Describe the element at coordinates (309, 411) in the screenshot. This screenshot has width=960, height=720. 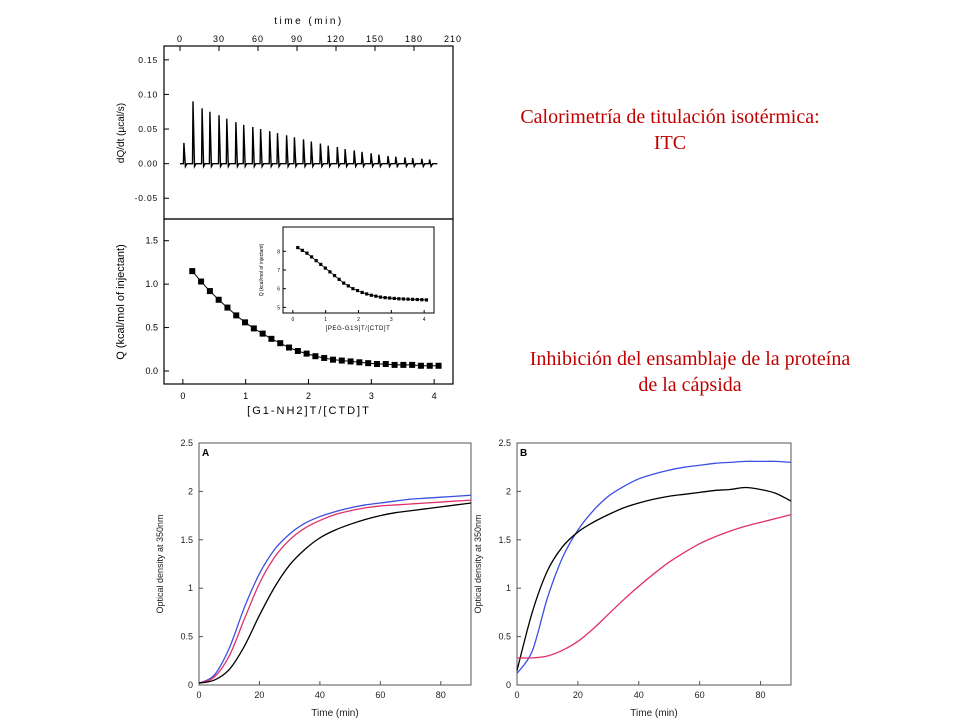
I see `x-axis-label: [G1-NH2]T/[CTD]T` at that location.